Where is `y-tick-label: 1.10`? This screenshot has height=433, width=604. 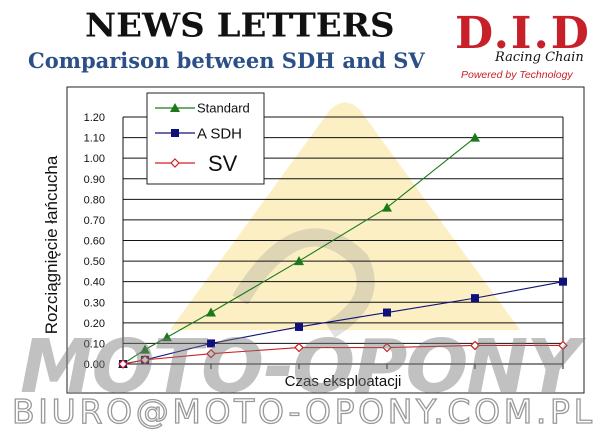 y-tick-label: 1.10 is located at coordinates (94, 139).